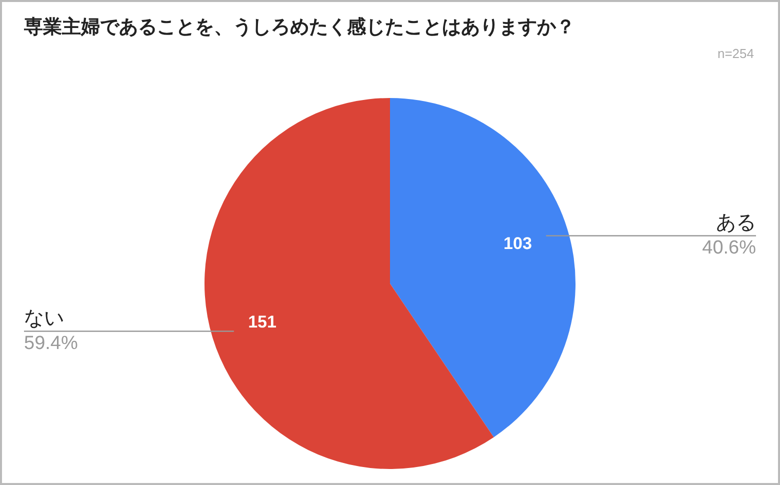  I want to click on text: 40.6%, so click(729, 247).